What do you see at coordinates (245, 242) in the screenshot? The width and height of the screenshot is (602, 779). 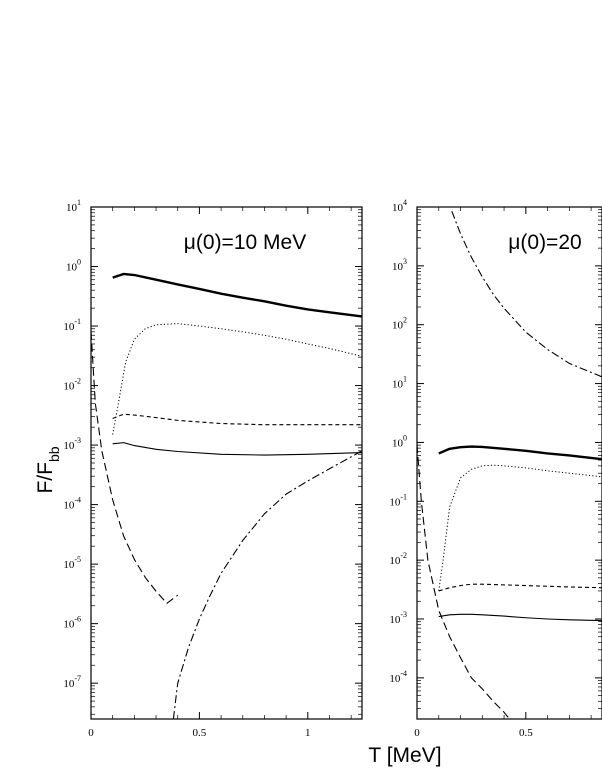 I see `chart-title: μ(0)=10 MeV` at bounding box center [245, 242].